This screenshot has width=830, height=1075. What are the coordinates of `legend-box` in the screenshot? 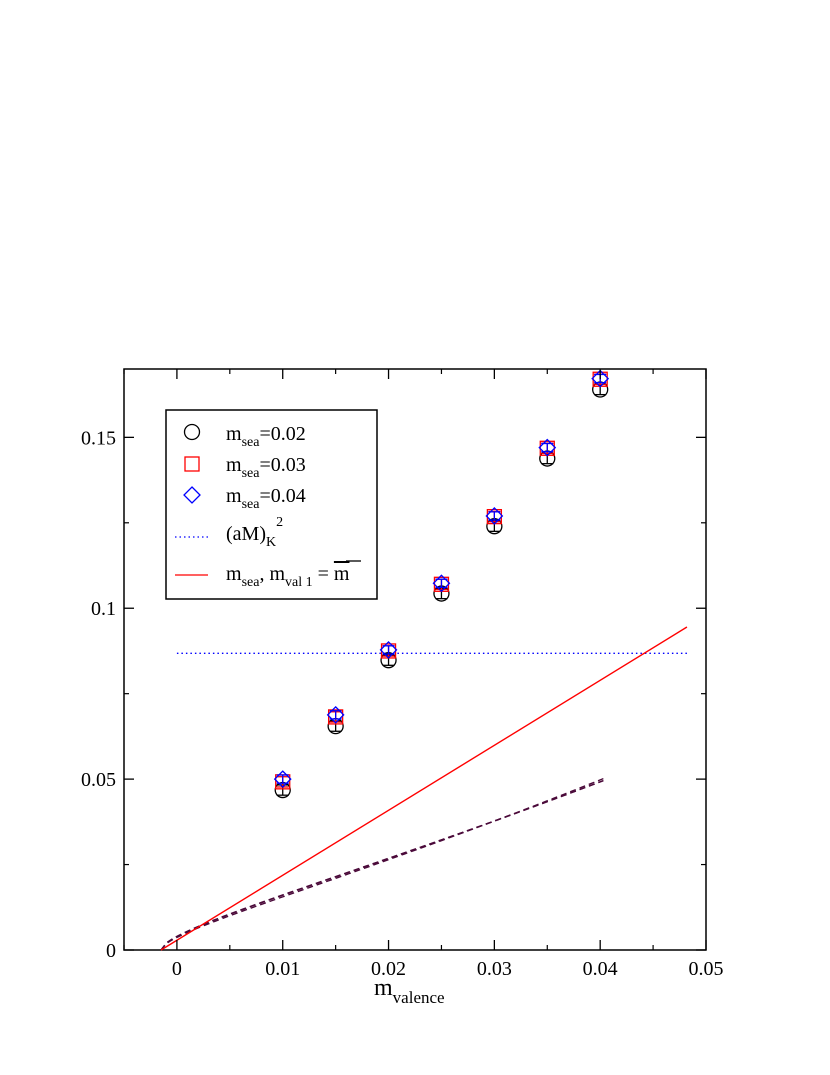 It's located at (271, 504).